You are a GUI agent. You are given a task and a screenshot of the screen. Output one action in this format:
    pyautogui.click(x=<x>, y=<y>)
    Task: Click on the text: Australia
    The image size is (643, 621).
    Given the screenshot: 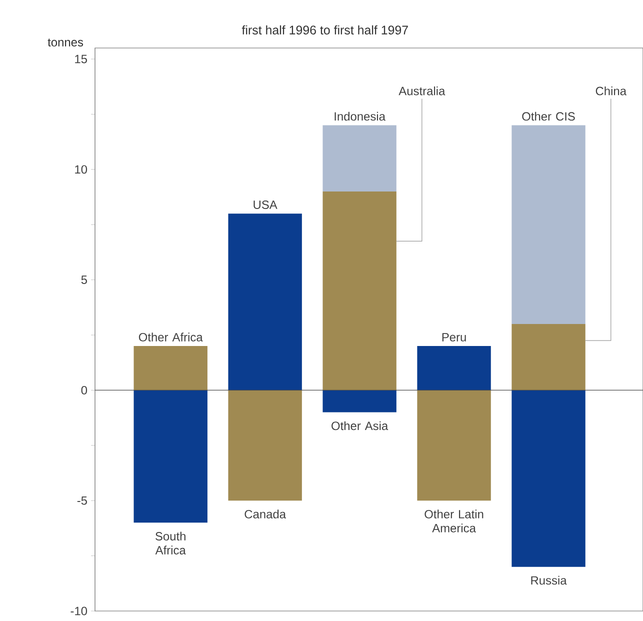 What is the action you would take?
    pyautogui.click(x=422, y=91)
    